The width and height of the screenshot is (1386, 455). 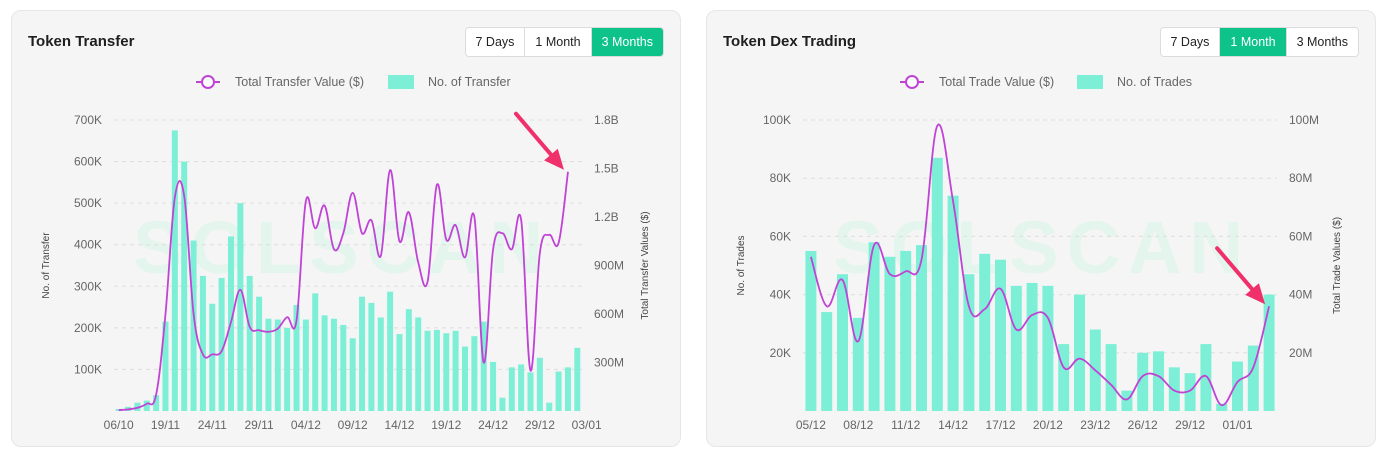 What do you see at coordinates (606, 217) in the screenshot?
I see `y2-tick-label: 1.2B` at bounding box center [606, 217].